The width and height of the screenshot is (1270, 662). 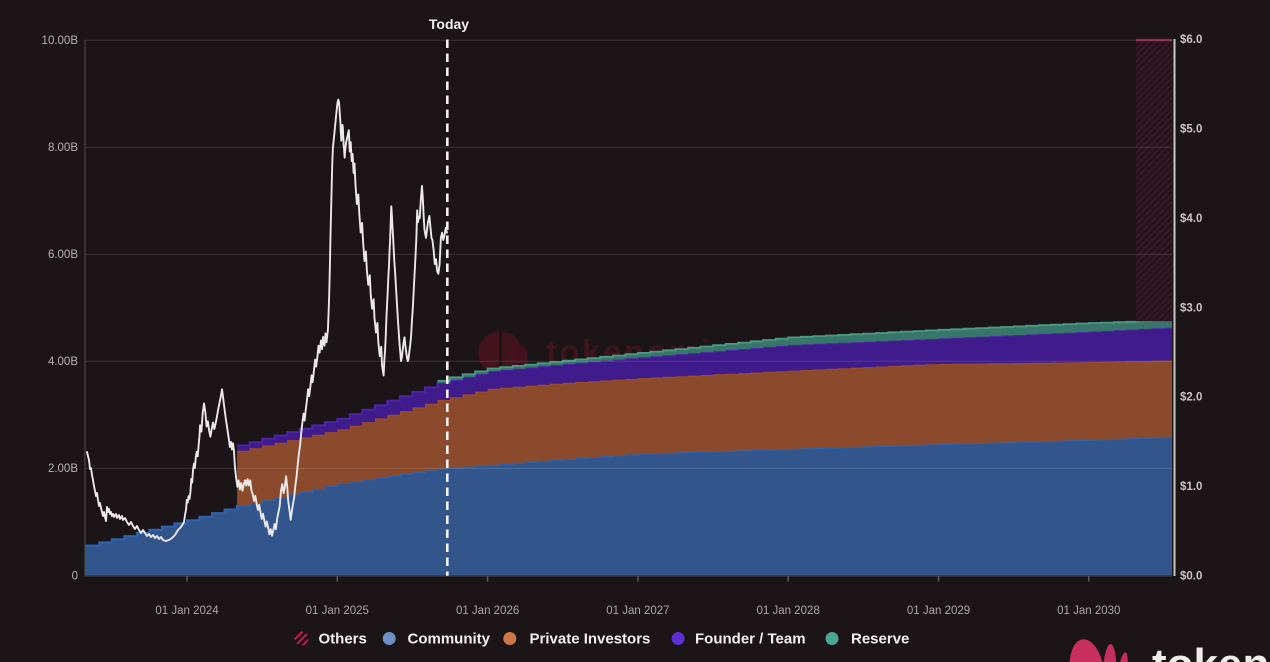 What do you see at coordinates (60, 41) in the screenshot?
I see `svg-text: 10.00B` at bounding box center [60, 41].